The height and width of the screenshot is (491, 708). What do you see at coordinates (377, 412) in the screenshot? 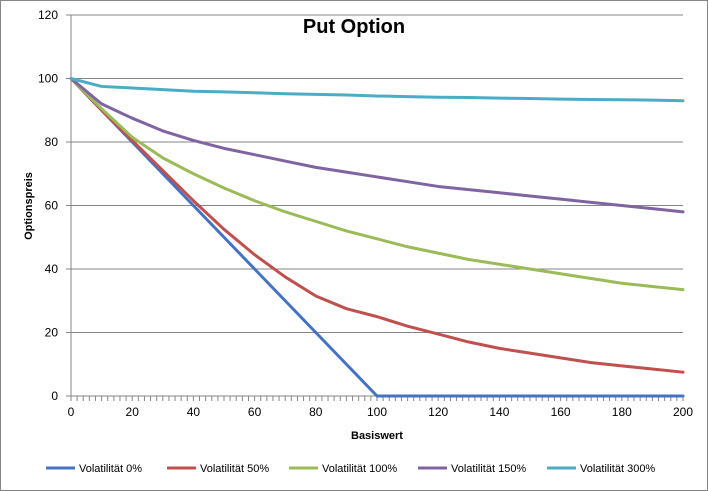
I see `x-tick-label: 100` at bounding box center [377, 412].